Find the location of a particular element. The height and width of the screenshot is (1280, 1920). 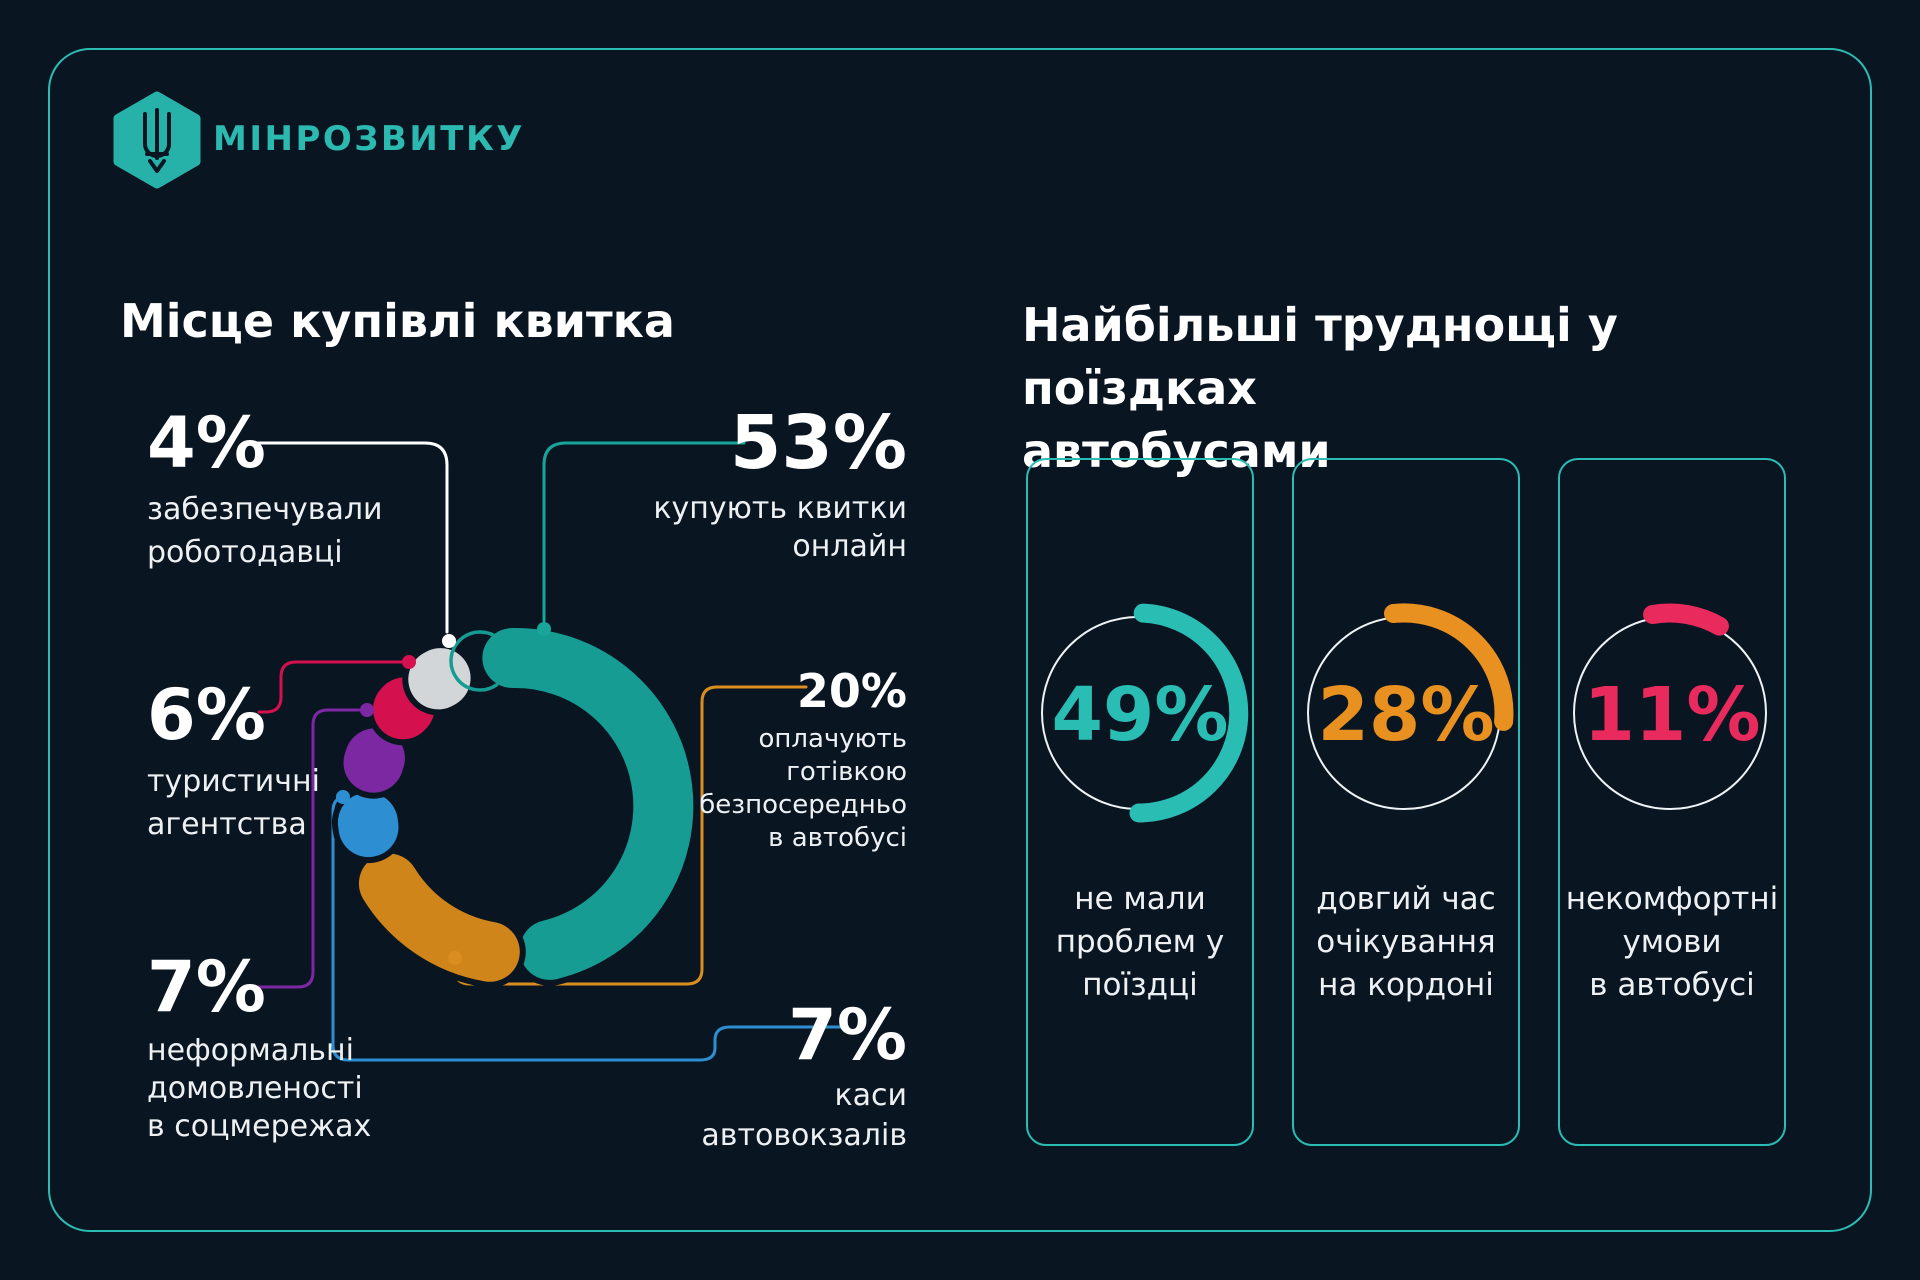

gauge-percent: 49% is located at coordinates (1140, 715).